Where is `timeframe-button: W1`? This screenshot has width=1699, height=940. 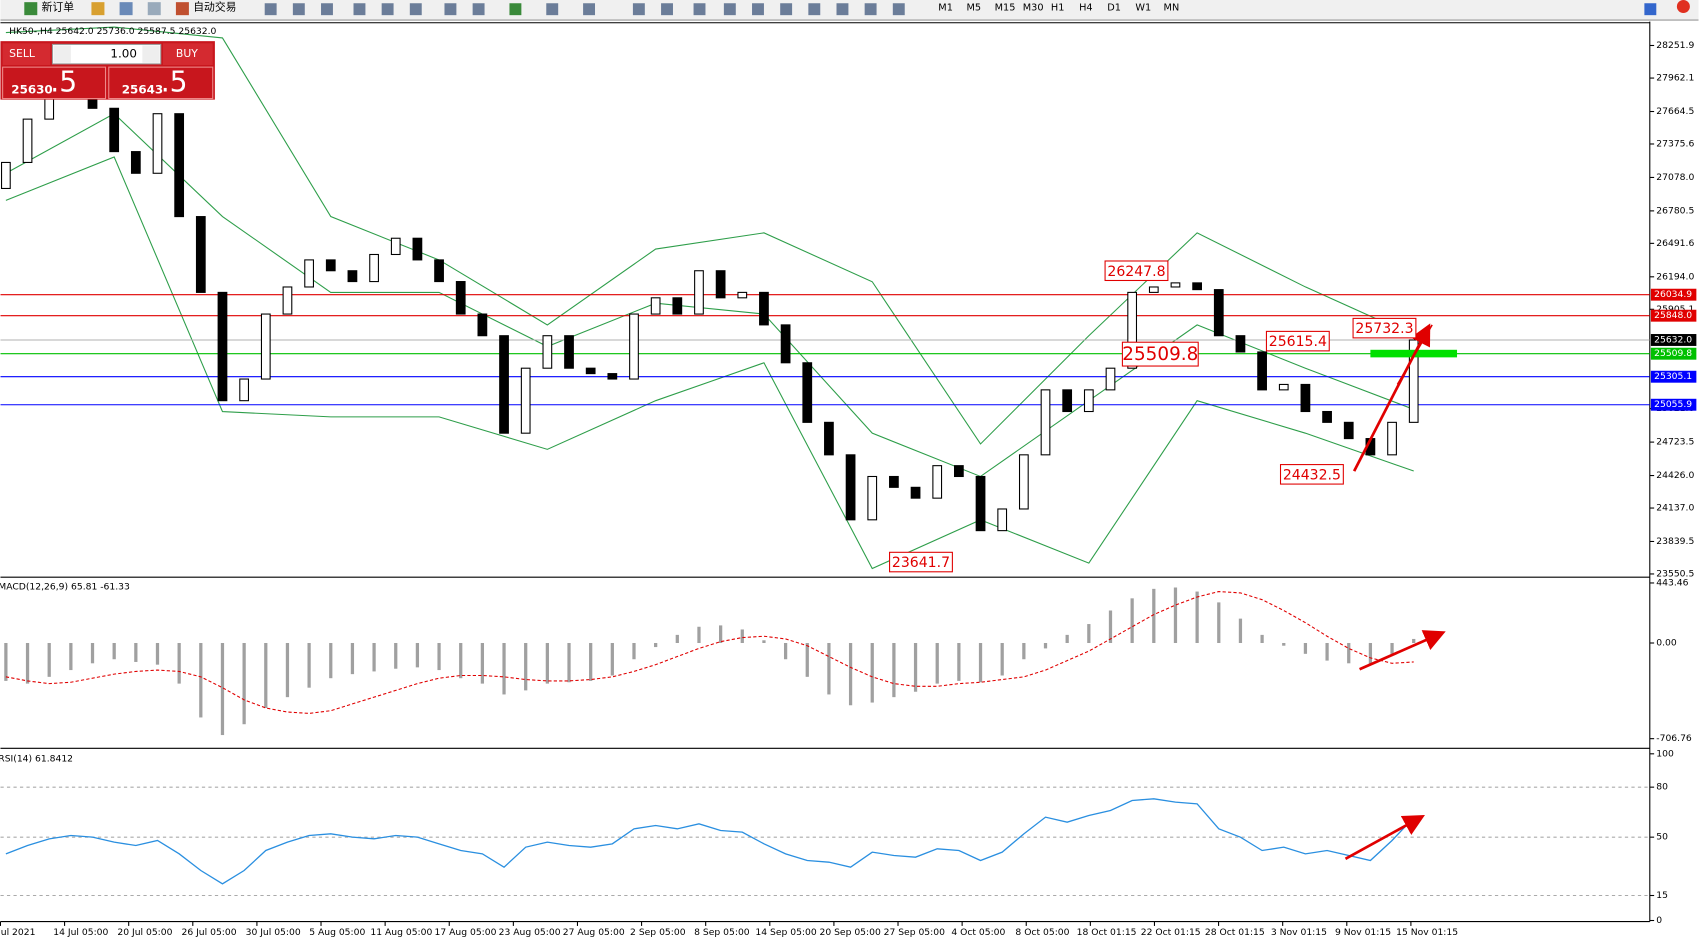
timeframe-button: W1 is located at coordinates (1143, 8).